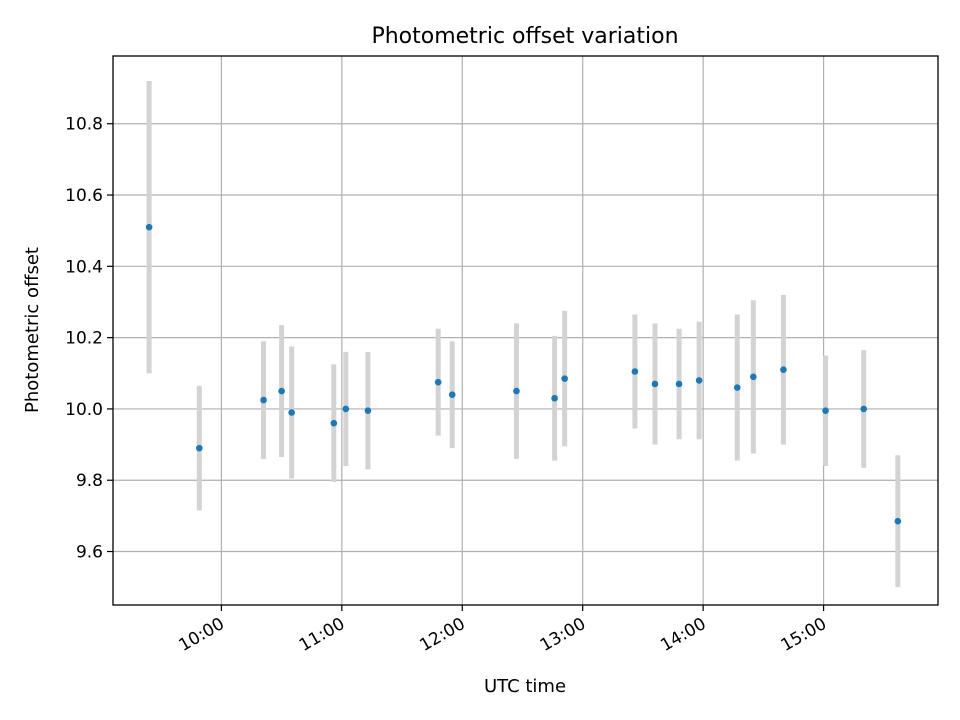  What do you see at coordinates (84, 410) in the screenshot?
I see `y-tick-label: 10.0` at bounding box center [84, 410].